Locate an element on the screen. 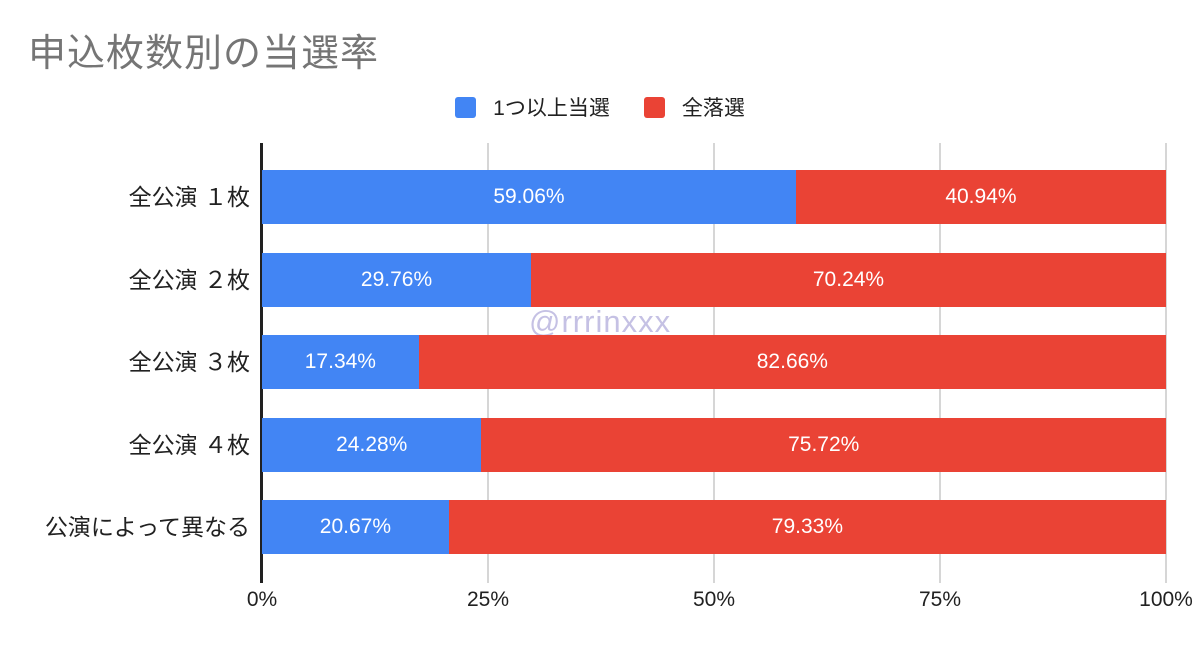  legend-item-won: 1つ以上当選 is located at coordinates (532, 107).